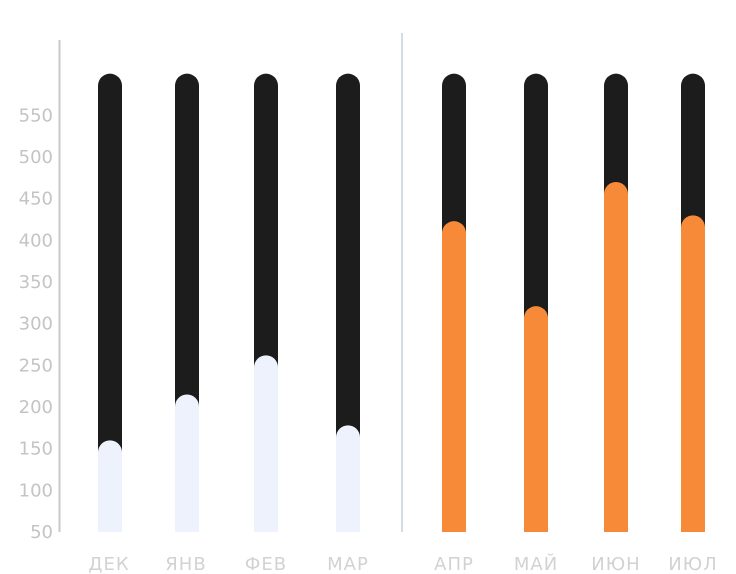 The image size is (736, 574). I want to click on bar-ДЕК, so click(110, 303).